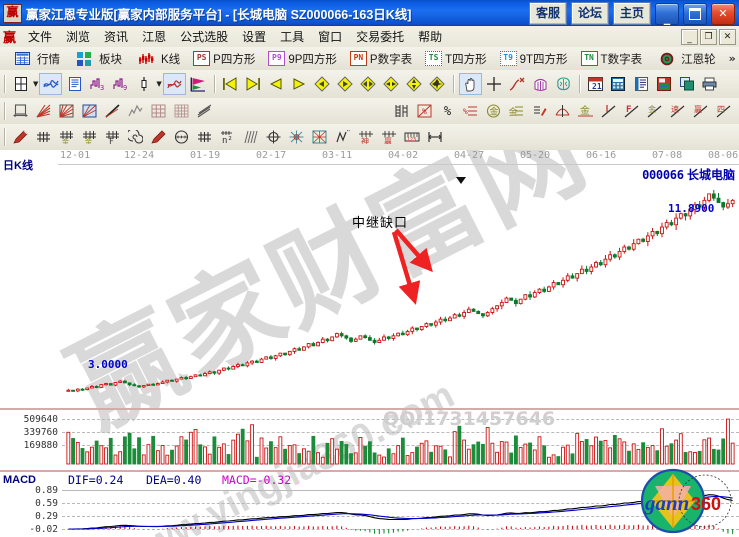 The image size is (739, 537). What do you see at coordinates (411, 137) in the screenshot?
I see `ruler-icon: 123` at bounding box center [411, 137].